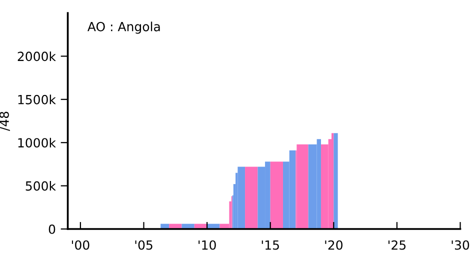 This screenshot has height=271, width=474. What do you see at coordinates (52, 229) in the screenshot?
I see `y-tick-label: 0` at bounding box center [52, 229].